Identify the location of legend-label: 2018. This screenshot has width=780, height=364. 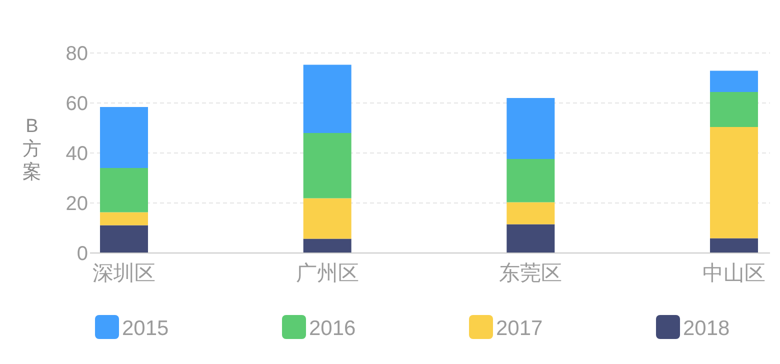
(706, 328).